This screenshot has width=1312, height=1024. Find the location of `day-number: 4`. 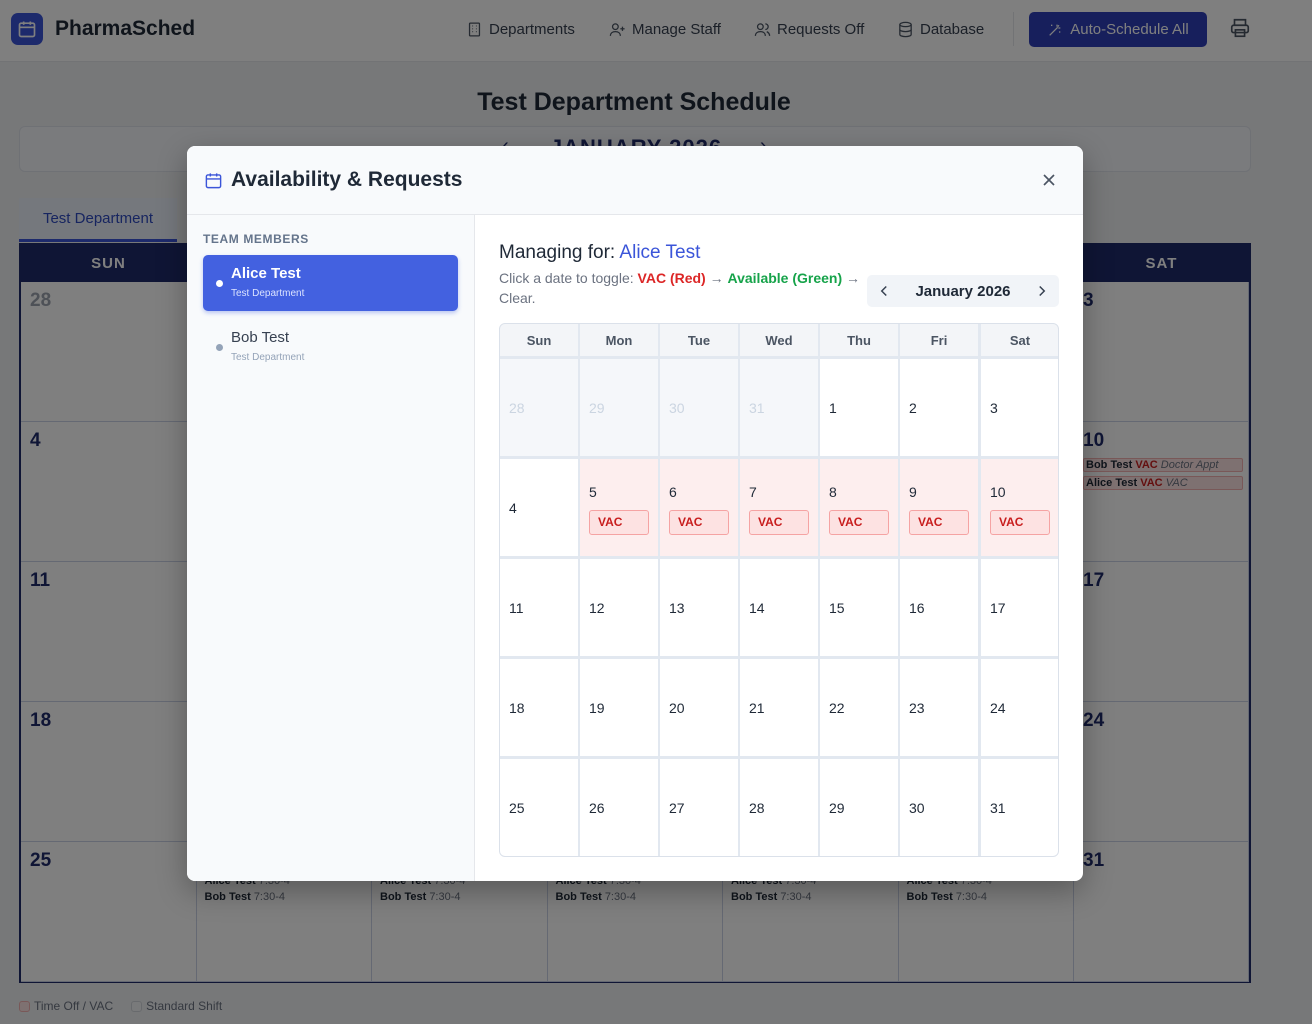

day-number: 4 is located at coordinates (513, 508).